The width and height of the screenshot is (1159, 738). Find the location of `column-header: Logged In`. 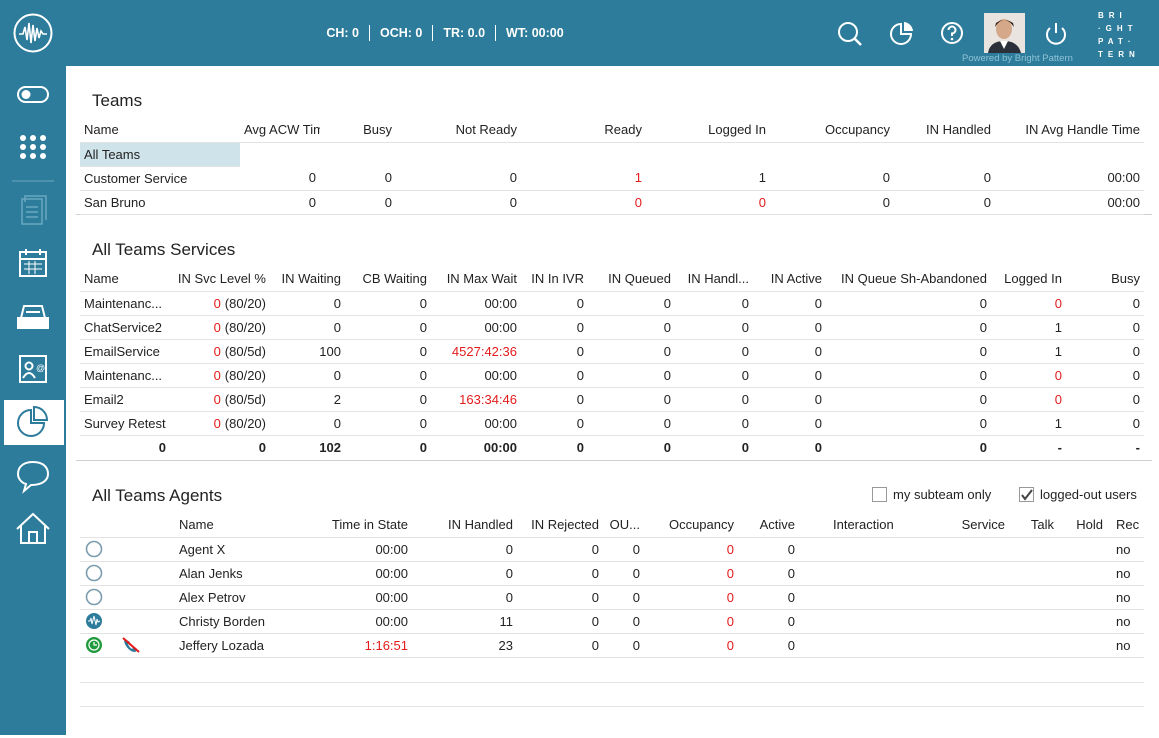

column-header: Logged In is located at coordinates (708, 130).